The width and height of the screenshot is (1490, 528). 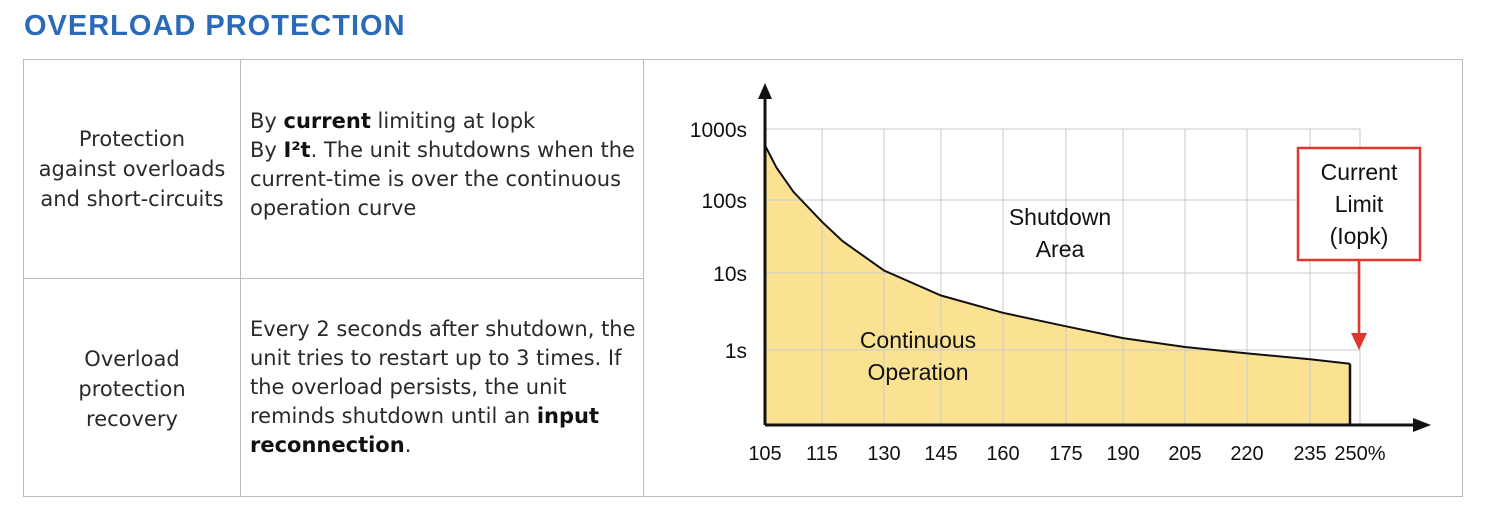 I want to click on desc-paragraph: By current limiting at Iopk, so click(x=445, y=121).